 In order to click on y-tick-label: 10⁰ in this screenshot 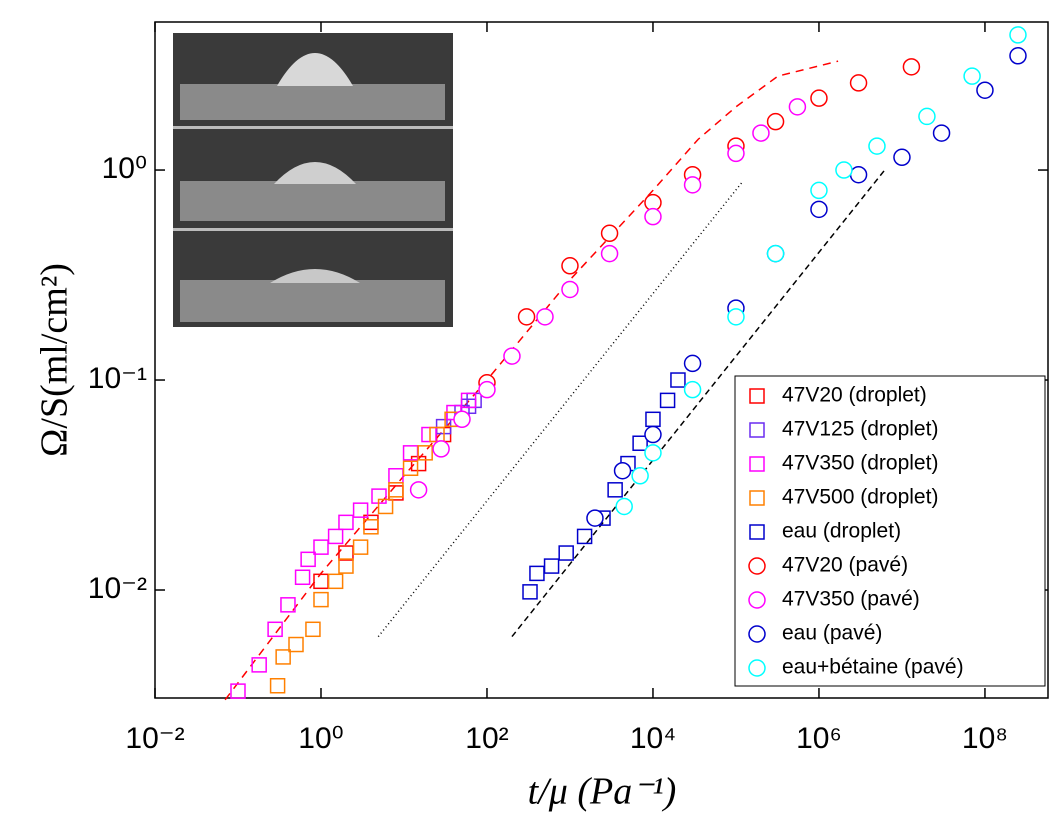, I will do `click(124, 168)`.